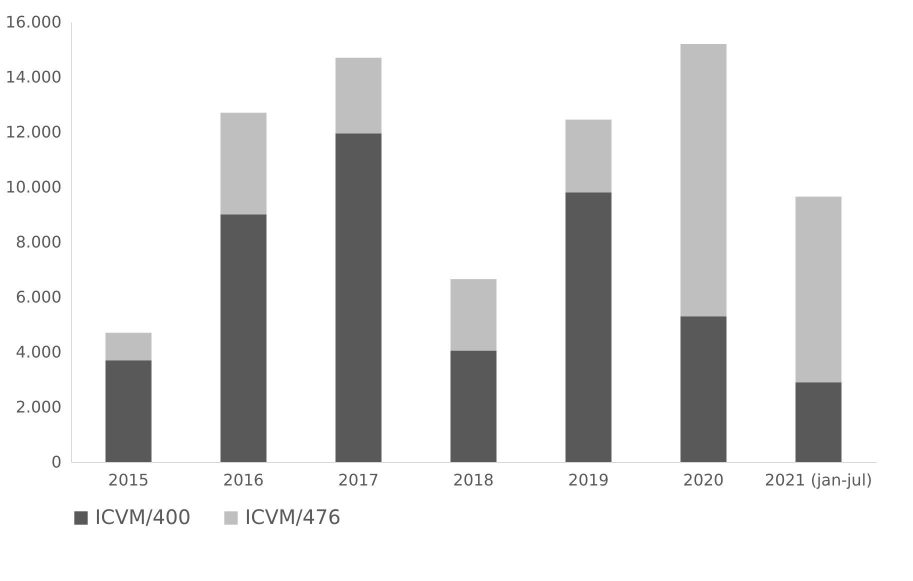 The height and width of the screenshot is (581, 913). Describe the element at coordinates (358, 480) in the screenshot. I see `x-tick-label: 2017` at that location.